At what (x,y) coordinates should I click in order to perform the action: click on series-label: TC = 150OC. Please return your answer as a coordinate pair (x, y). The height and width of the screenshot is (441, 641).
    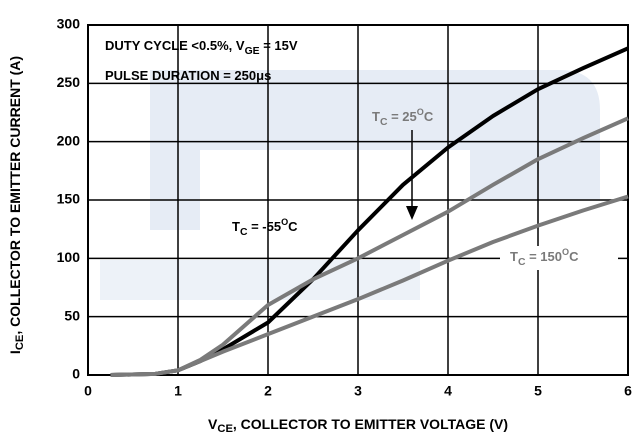
    Looking at the image, I should click on (544, 257).